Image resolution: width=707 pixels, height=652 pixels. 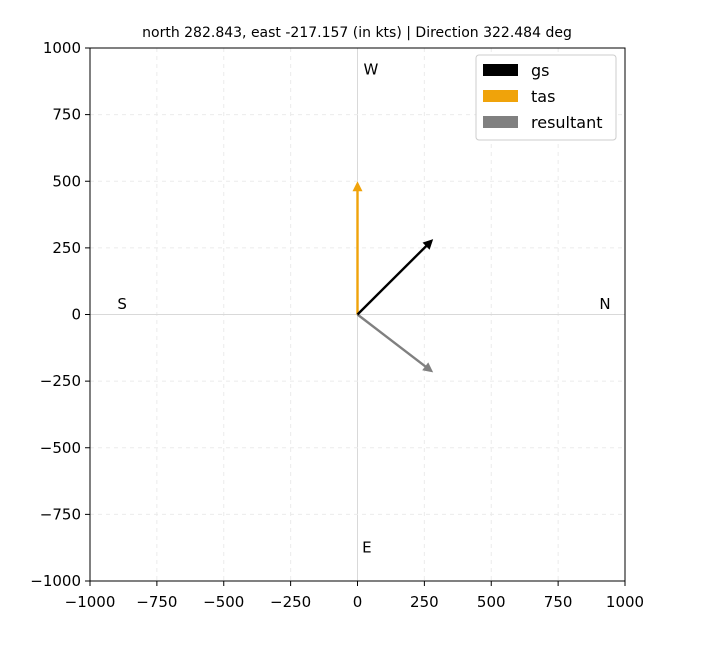 What do you see at coordinates (357, 248) in the screenshot?
I see `vector-tas` at bounding box center [357, 248].